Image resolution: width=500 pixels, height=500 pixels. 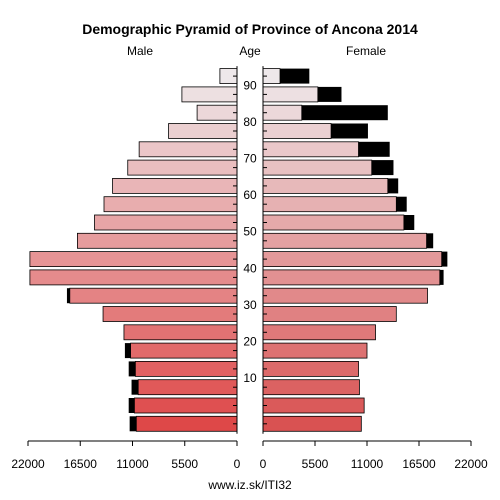 What do you see at coordinates (250, 378) in the screenshot?
I see `age-tick-label: 10` at bounding box center [250, 378].